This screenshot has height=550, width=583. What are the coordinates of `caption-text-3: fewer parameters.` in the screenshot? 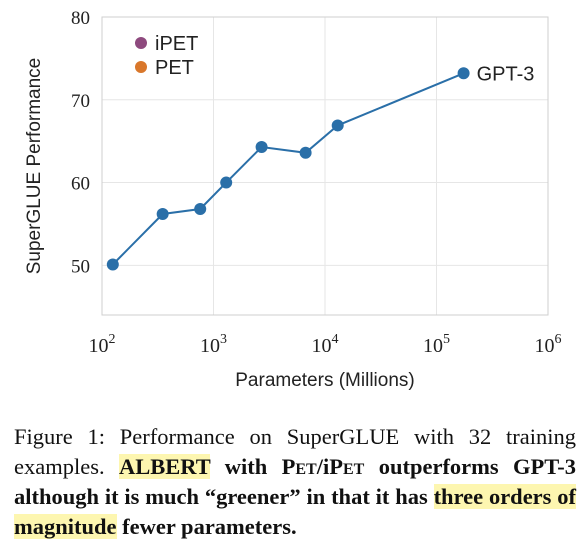 It's located at (206, 526).